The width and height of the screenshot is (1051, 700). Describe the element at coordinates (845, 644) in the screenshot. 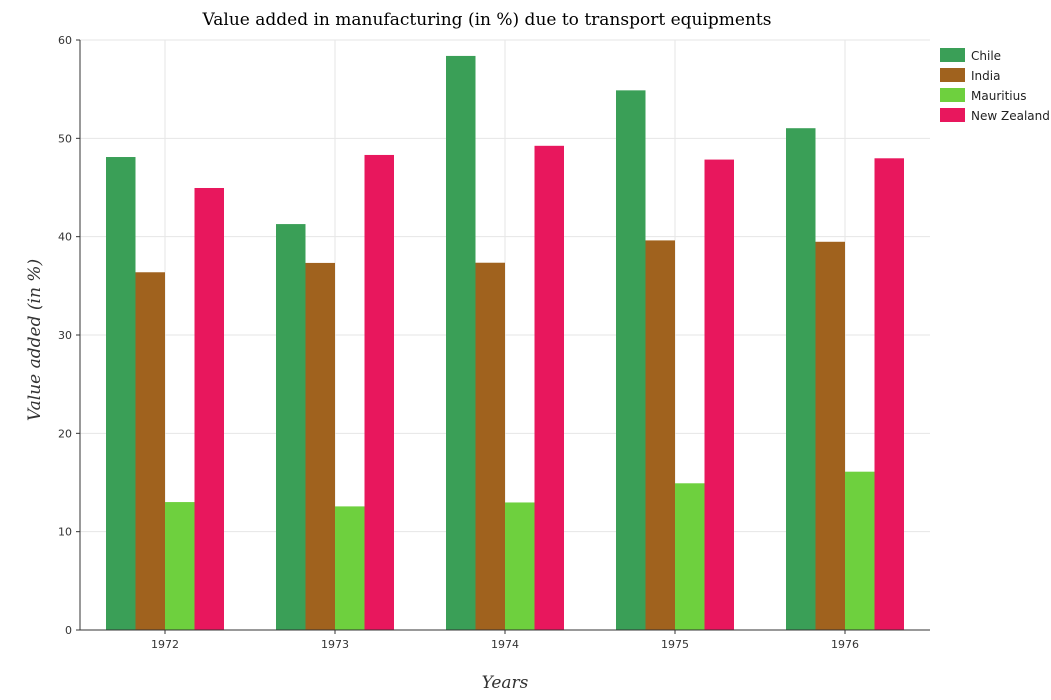

I see `x-tick-label: 1976` at that location.